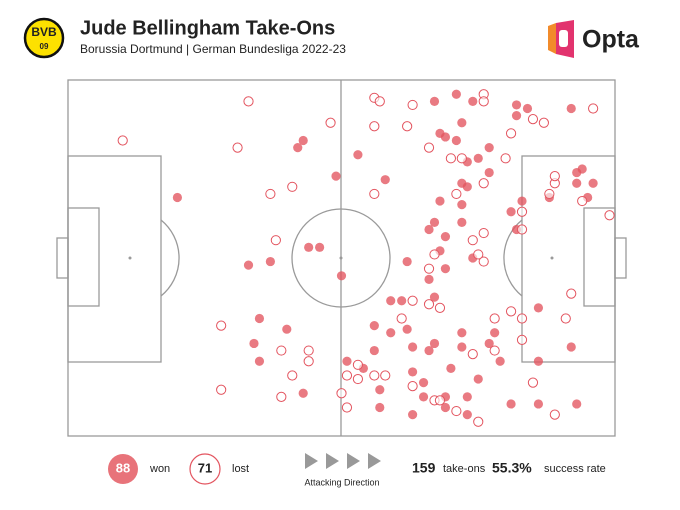  What do you see at coordinates (44, 32) in the screenshot?
I see `crest-top: BVB` at bounding box center [44, 32].